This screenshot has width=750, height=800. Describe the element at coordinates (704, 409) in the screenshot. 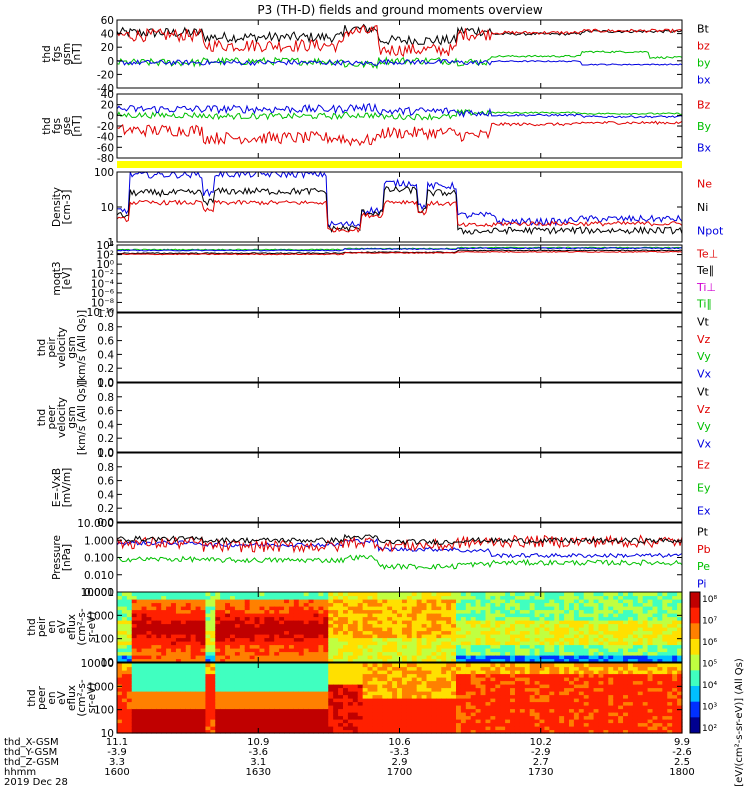

I see `legend-entry-Vz: Vz` at that location.